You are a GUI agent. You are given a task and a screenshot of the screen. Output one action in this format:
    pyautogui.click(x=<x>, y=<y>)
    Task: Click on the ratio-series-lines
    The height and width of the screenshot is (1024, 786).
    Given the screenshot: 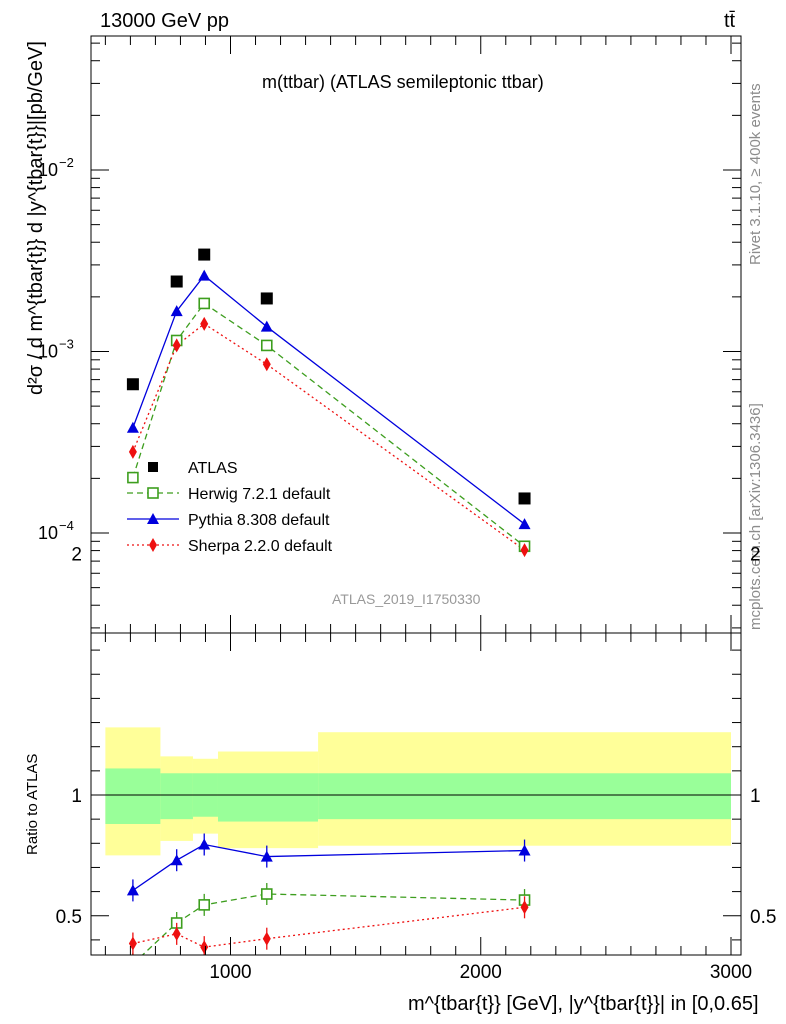 What is the action you would take?
    pyautogui.click(x=328, y=899)
    